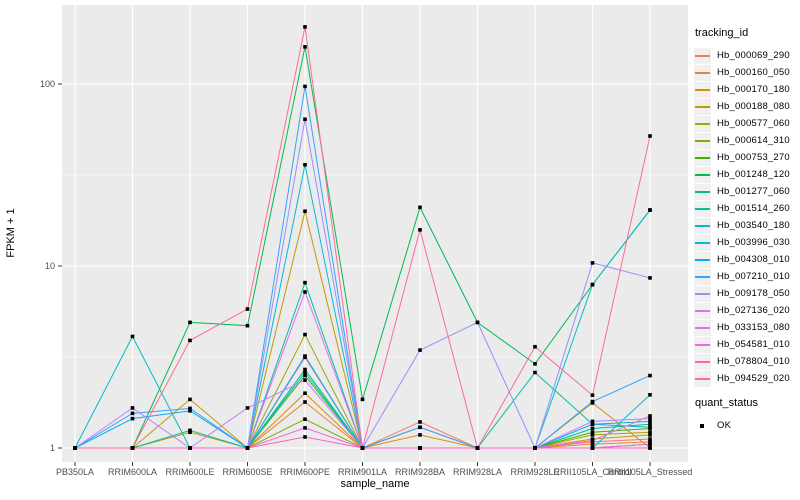  I want to click on legend-item: Hb_078804_010, so click(747, 361).